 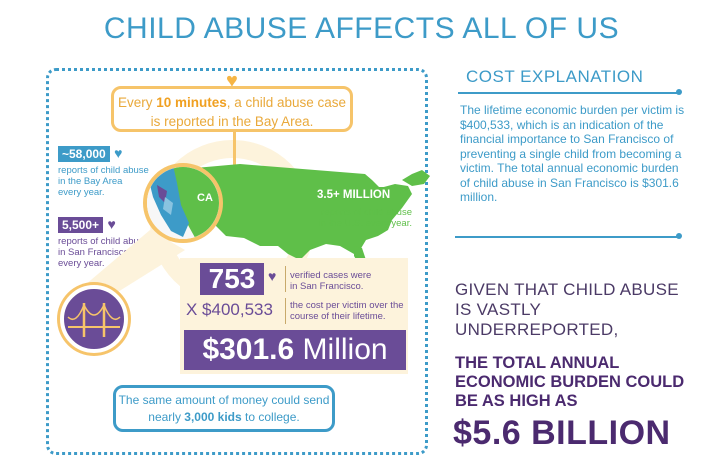 What do you see at coordinates (341, 349) in the screenshot?
I see `total-unit: Million` at bounding box center [341, 349].